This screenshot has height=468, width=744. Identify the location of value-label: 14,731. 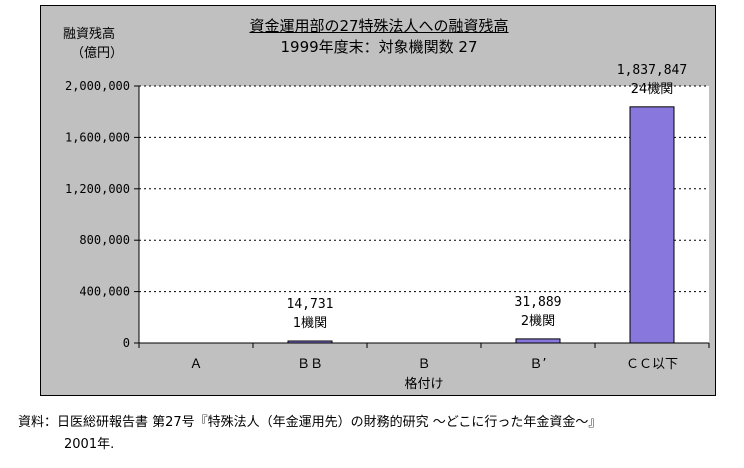
(310, 304).